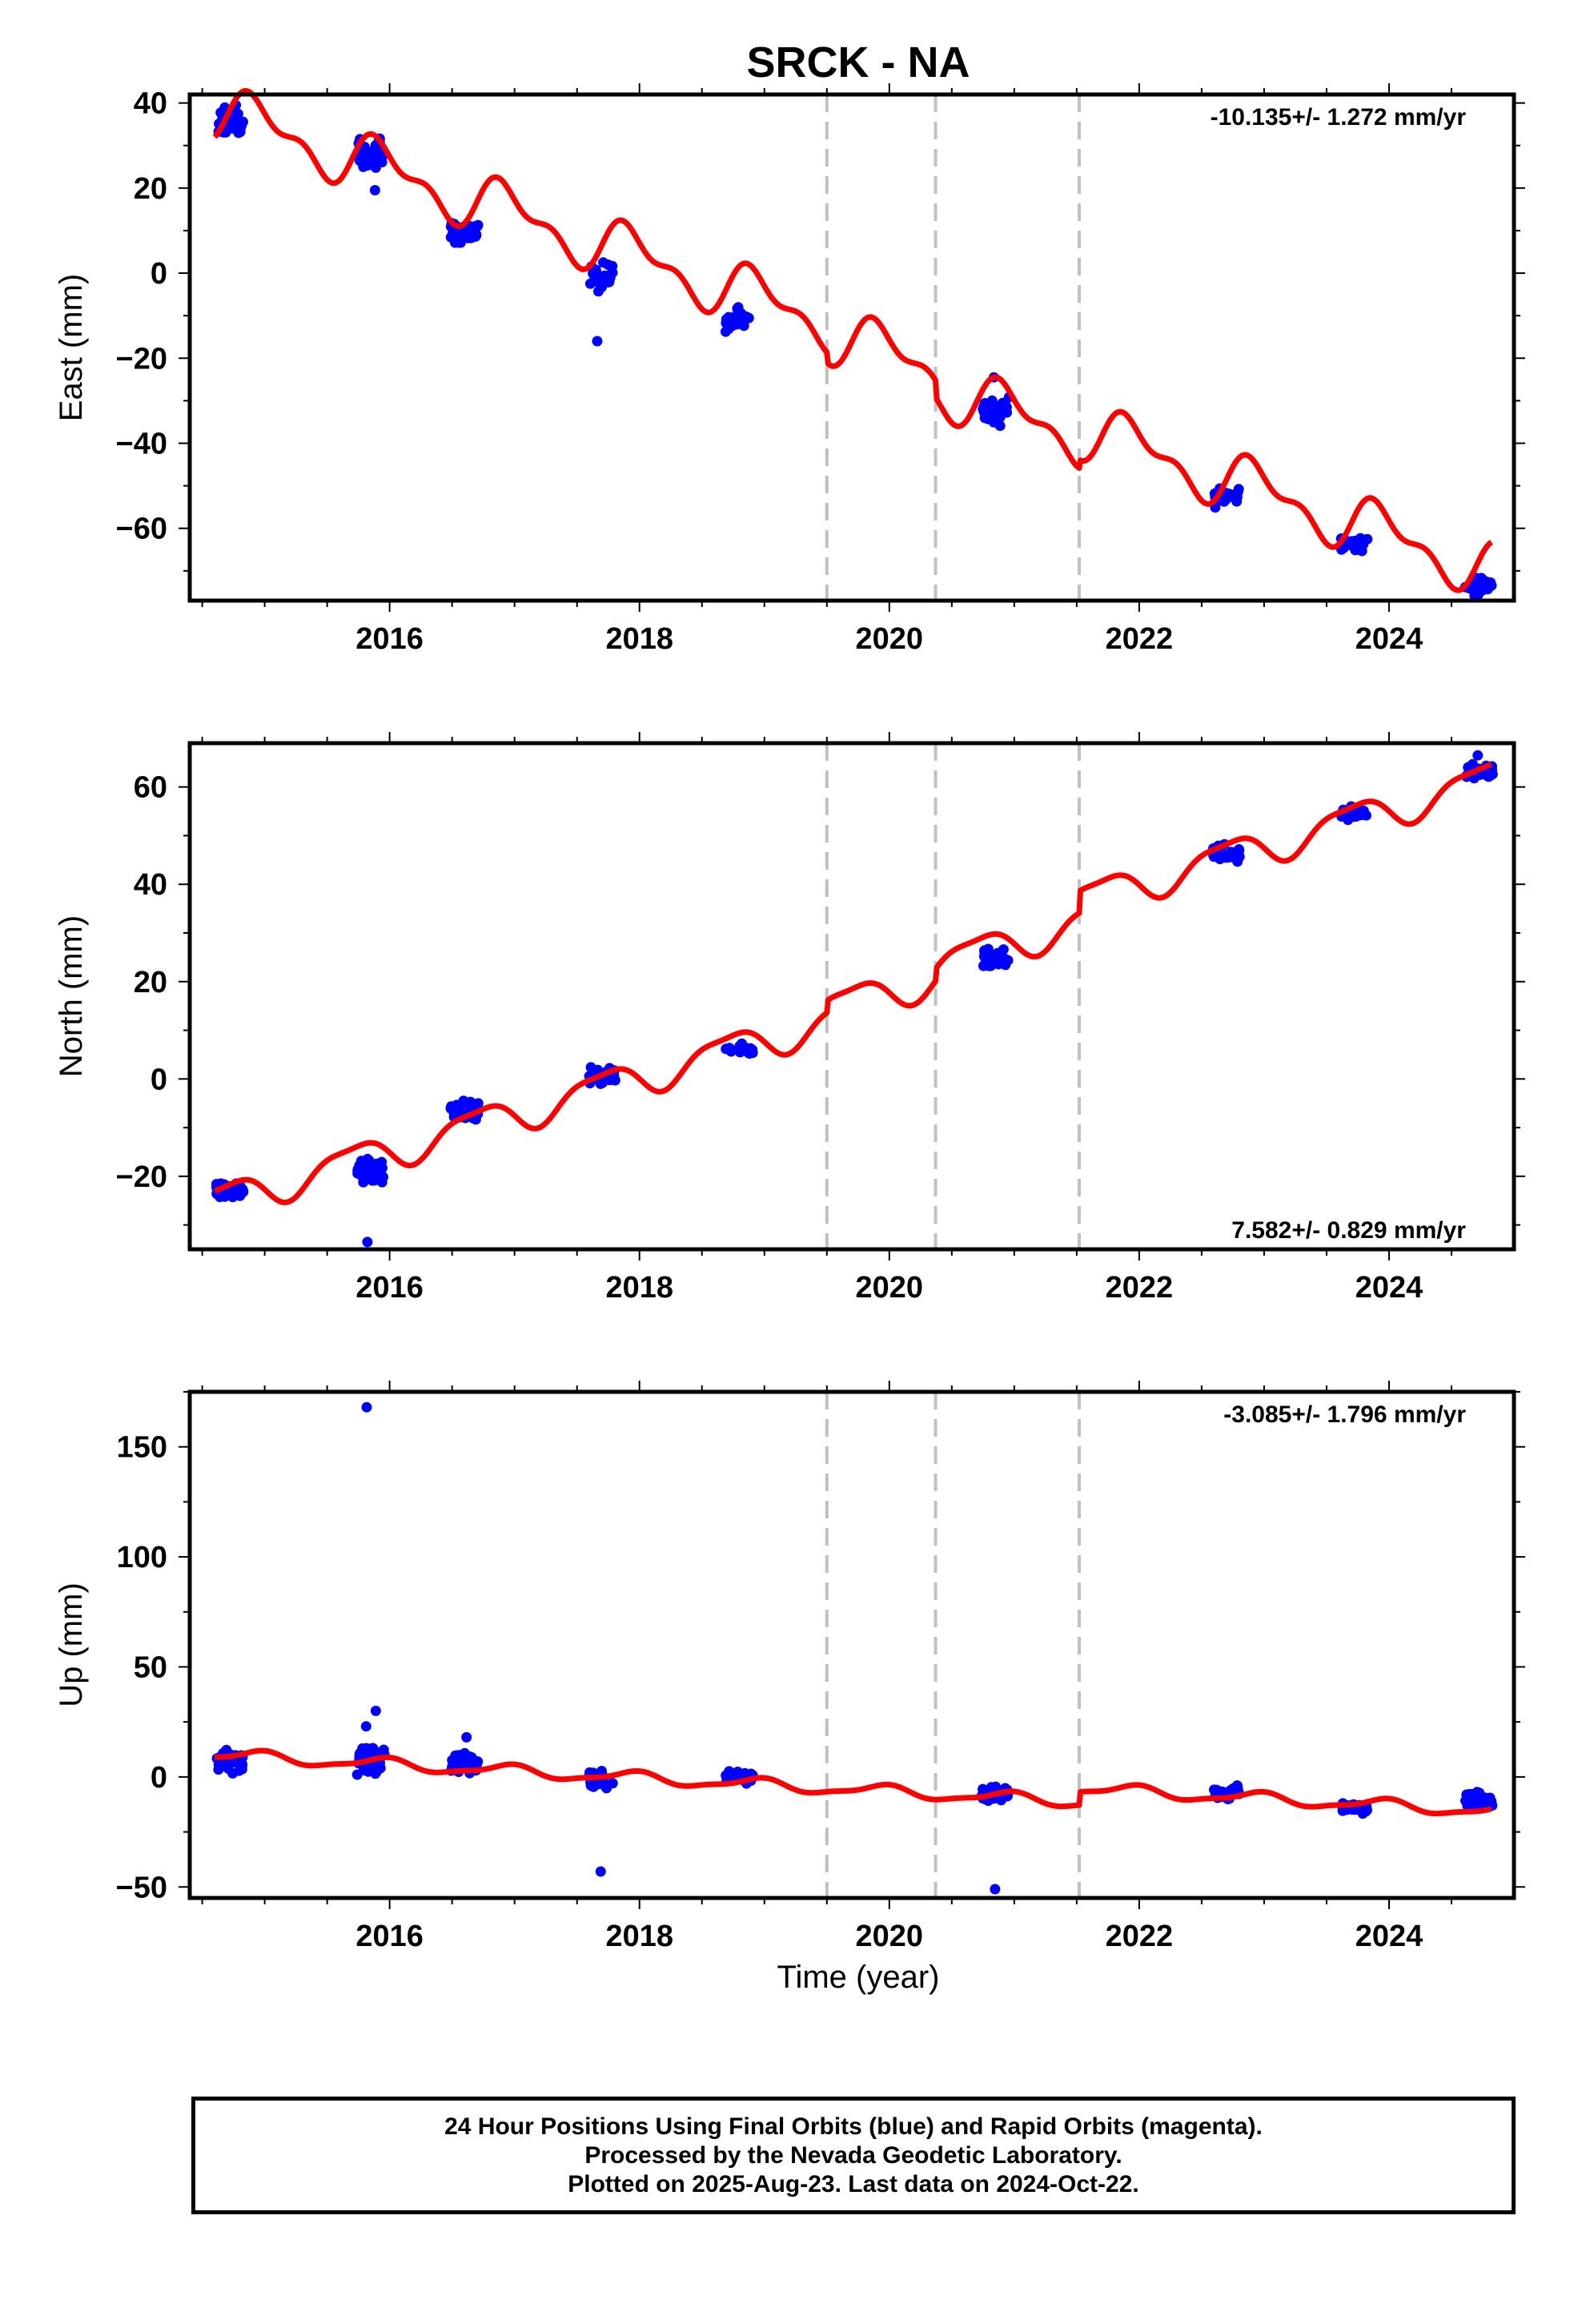 This screenshot has height=2324, width=1582. Describe the element at coordinates (71, 1644) in the screenshot. I see `y-axis-label: Up (mm)` at that location.